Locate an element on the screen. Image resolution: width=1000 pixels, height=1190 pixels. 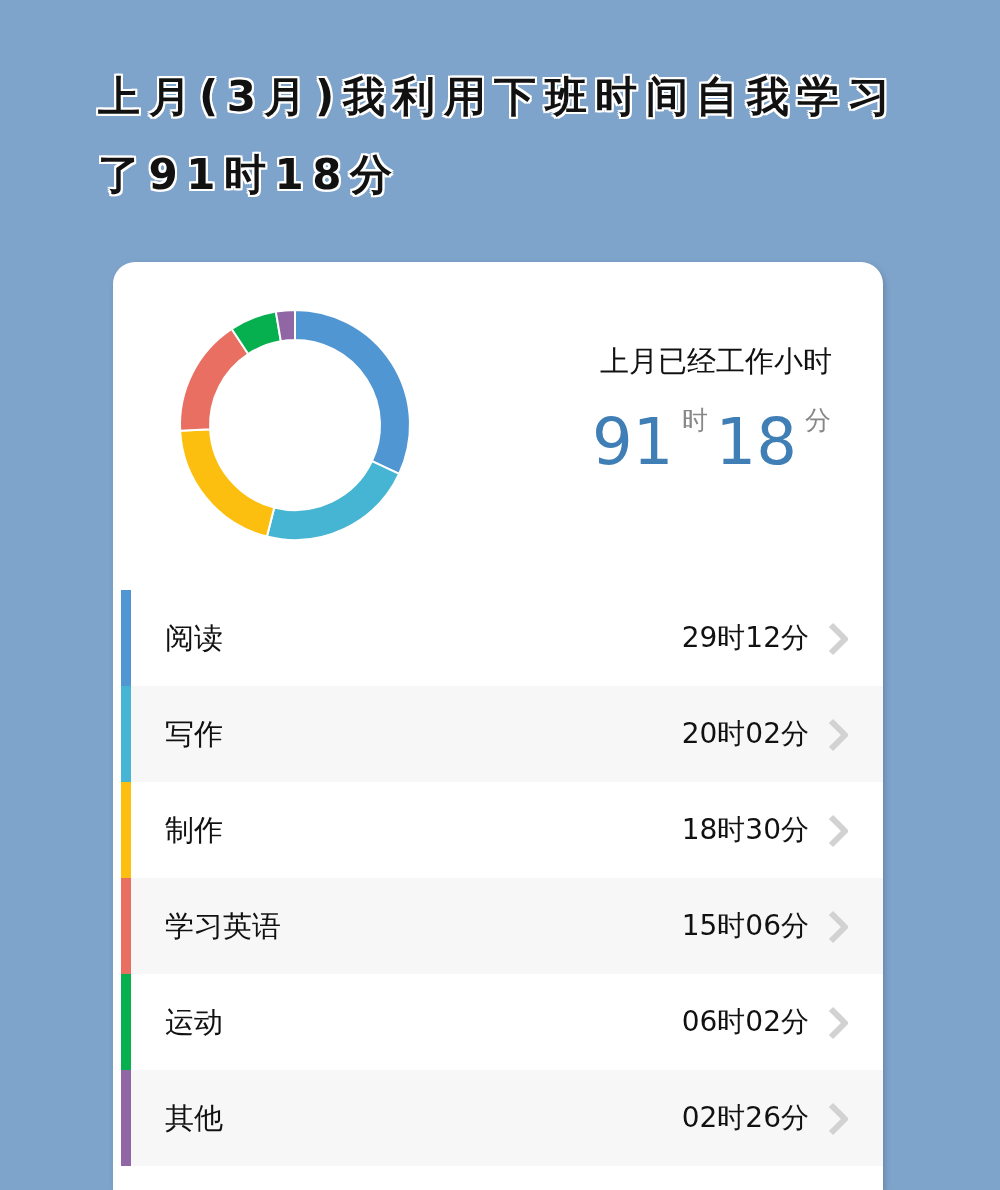
text: 91$^{时}$18$^{分}$ is located at coordinates (711, 442).